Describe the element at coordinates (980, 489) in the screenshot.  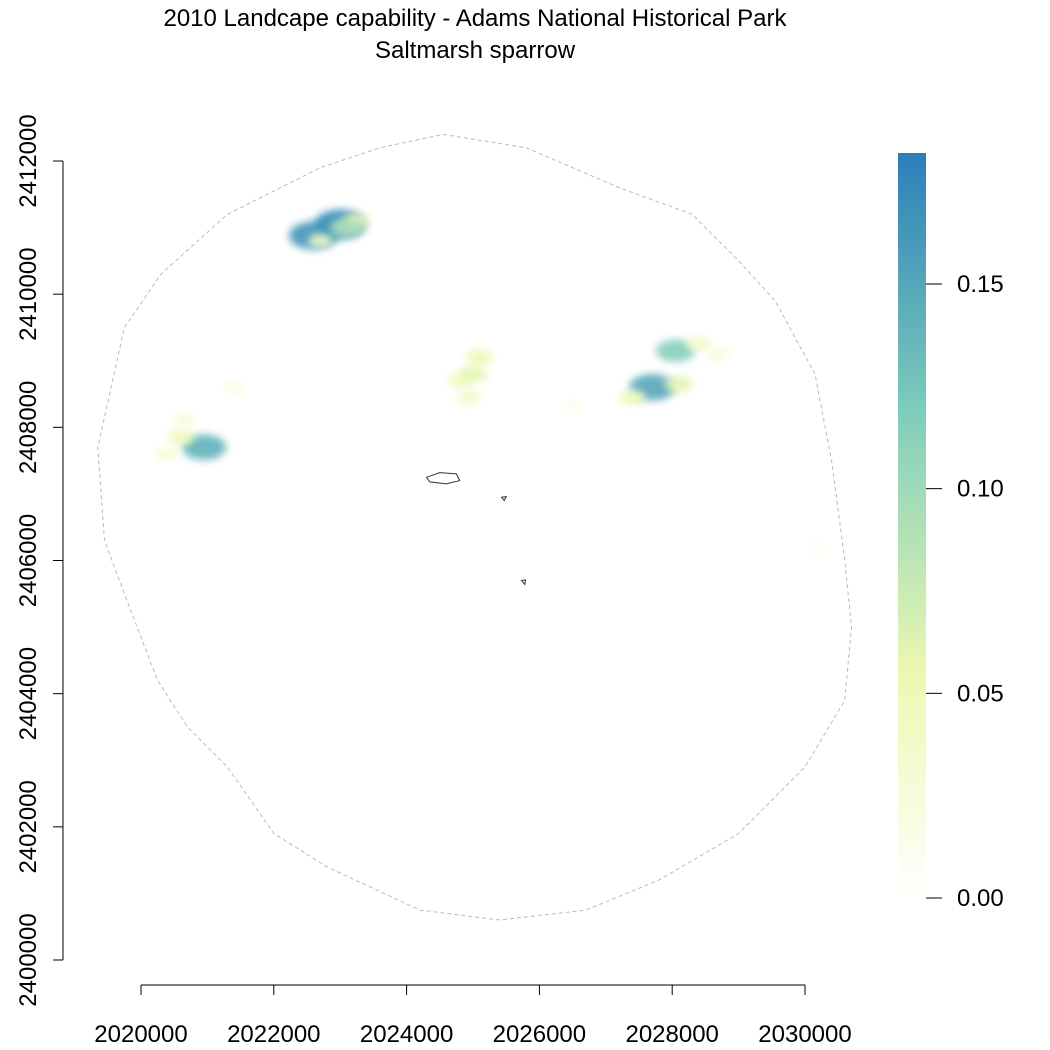
I see `legend-tick-label: 0.10` at that location.